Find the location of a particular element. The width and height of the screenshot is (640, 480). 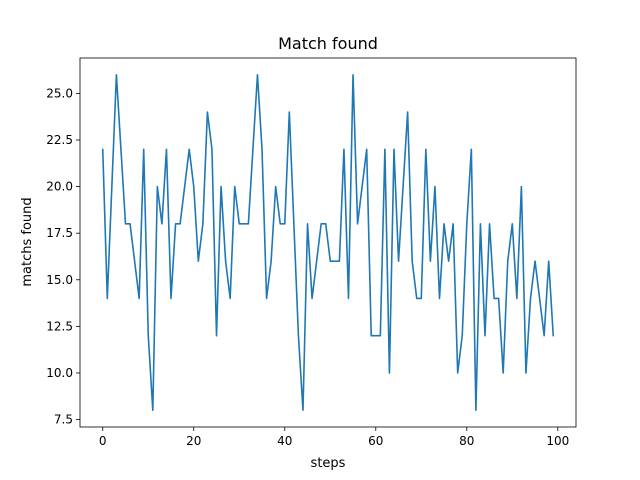

y-tick-label: 22.5 is located at coordinates (59, 140).